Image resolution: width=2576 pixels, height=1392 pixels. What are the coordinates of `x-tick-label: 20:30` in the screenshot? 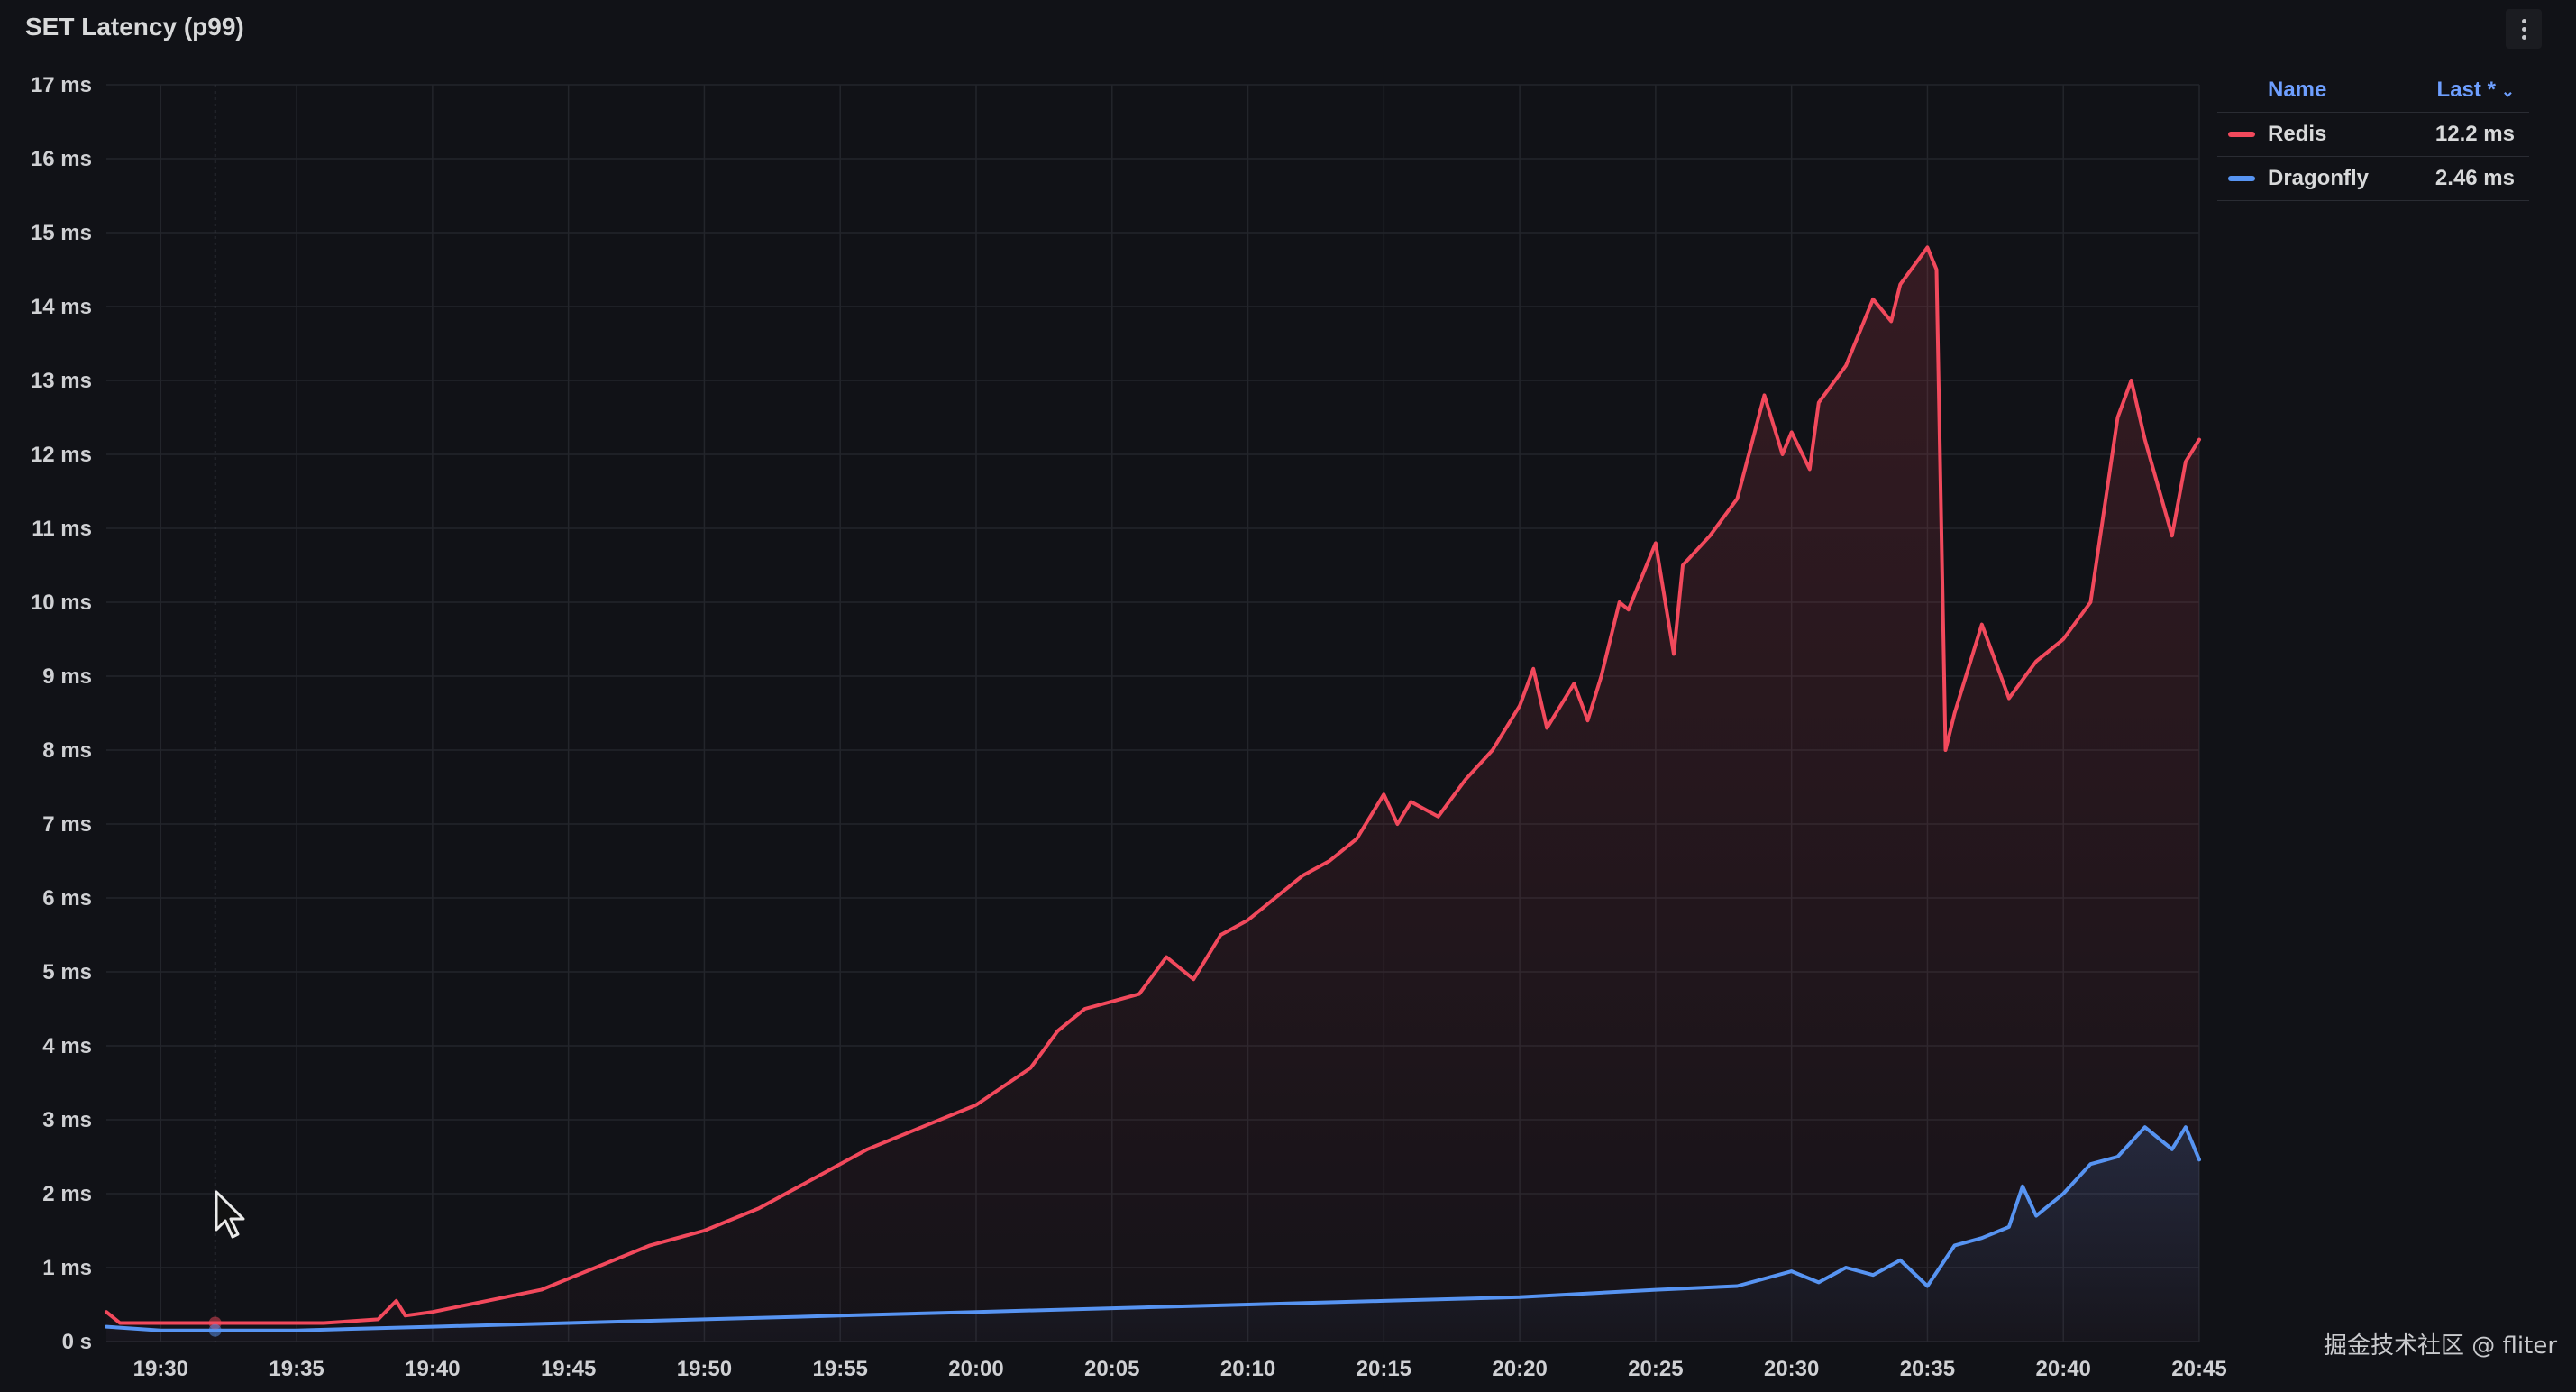 It's located at (1791, 1369).